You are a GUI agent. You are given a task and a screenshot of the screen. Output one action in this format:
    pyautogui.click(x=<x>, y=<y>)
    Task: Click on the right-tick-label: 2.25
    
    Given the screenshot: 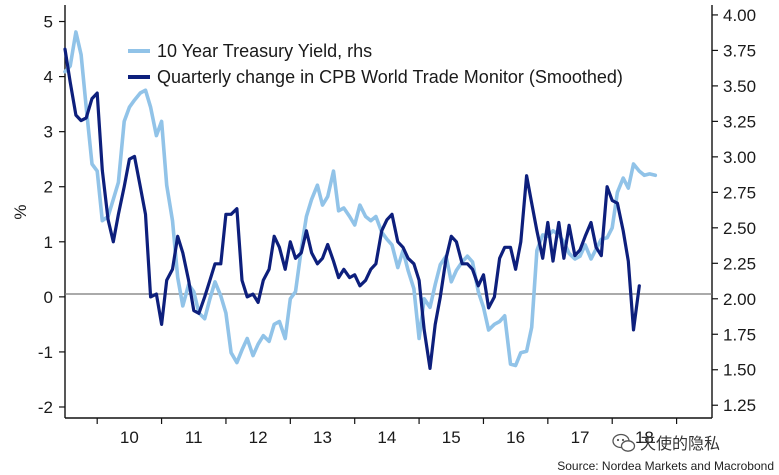 What is the action you would take?
    pyautogui.click(x=739, y=263)
    